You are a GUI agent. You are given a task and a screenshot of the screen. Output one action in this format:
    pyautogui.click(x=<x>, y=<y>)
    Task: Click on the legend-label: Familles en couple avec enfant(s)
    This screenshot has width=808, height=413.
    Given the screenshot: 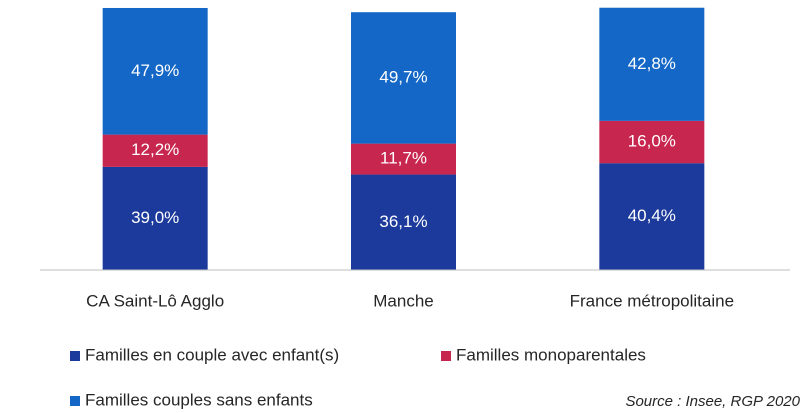 What is the action you would take?
    pyautogui.click(x=212, y=354)
    